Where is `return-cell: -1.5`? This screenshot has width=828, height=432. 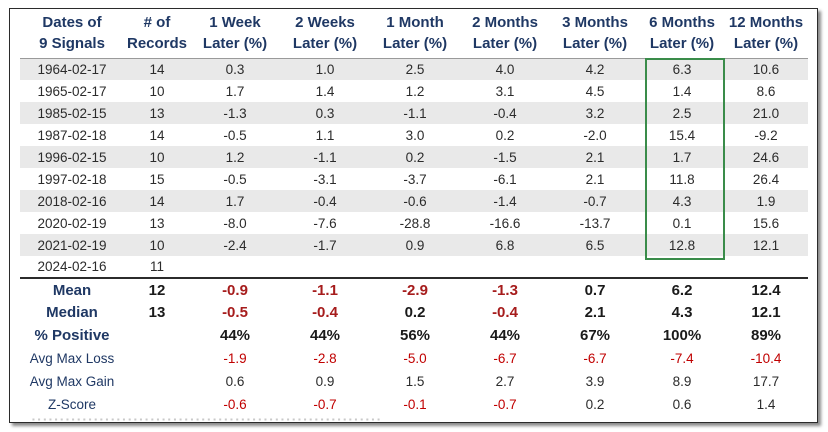
return-cell: -1.5 is located at coordinates (505, 157).